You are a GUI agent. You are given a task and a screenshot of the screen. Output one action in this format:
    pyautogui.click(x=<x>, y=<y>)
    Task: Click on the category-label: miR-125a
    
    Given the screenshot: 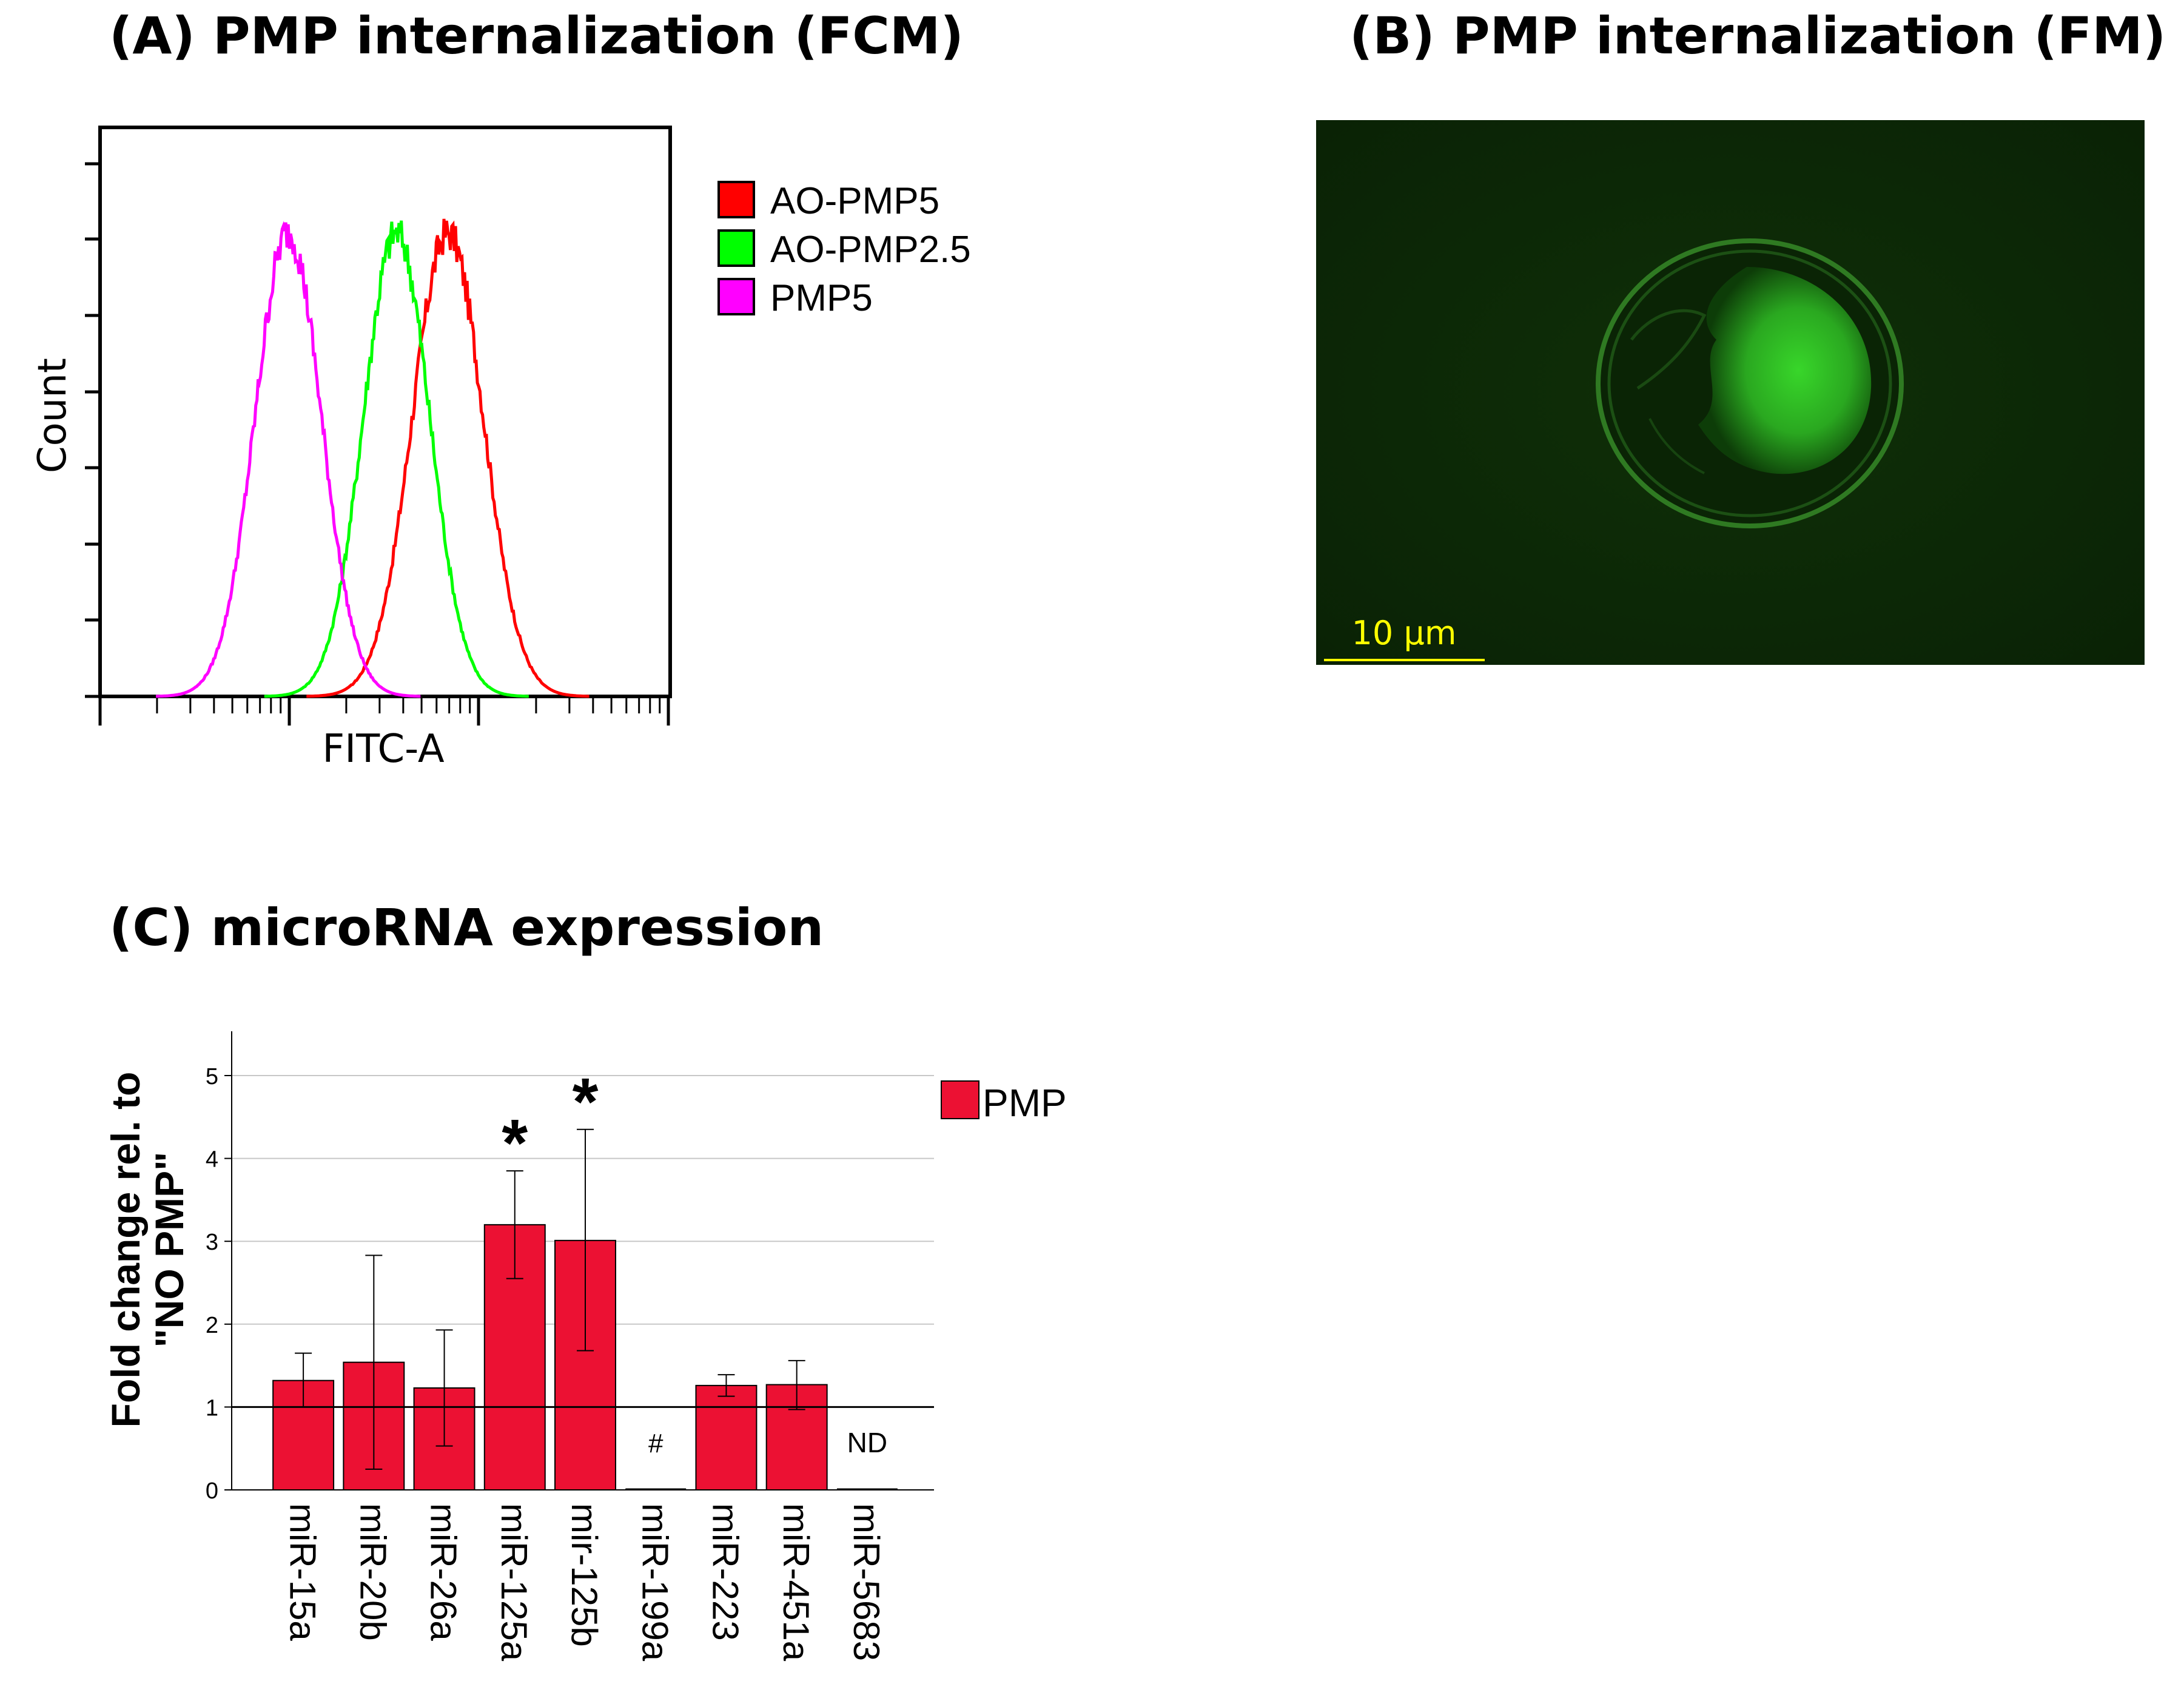 What is the action you would take?
    pyautogui.click(x=514, y=1582)
    